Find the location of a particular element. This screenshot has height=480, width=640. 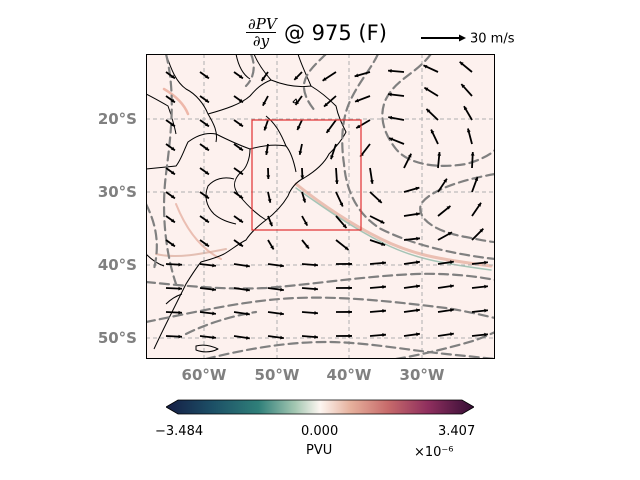

lon-tick-40w: 40°W is located at coordinates (349, 375).